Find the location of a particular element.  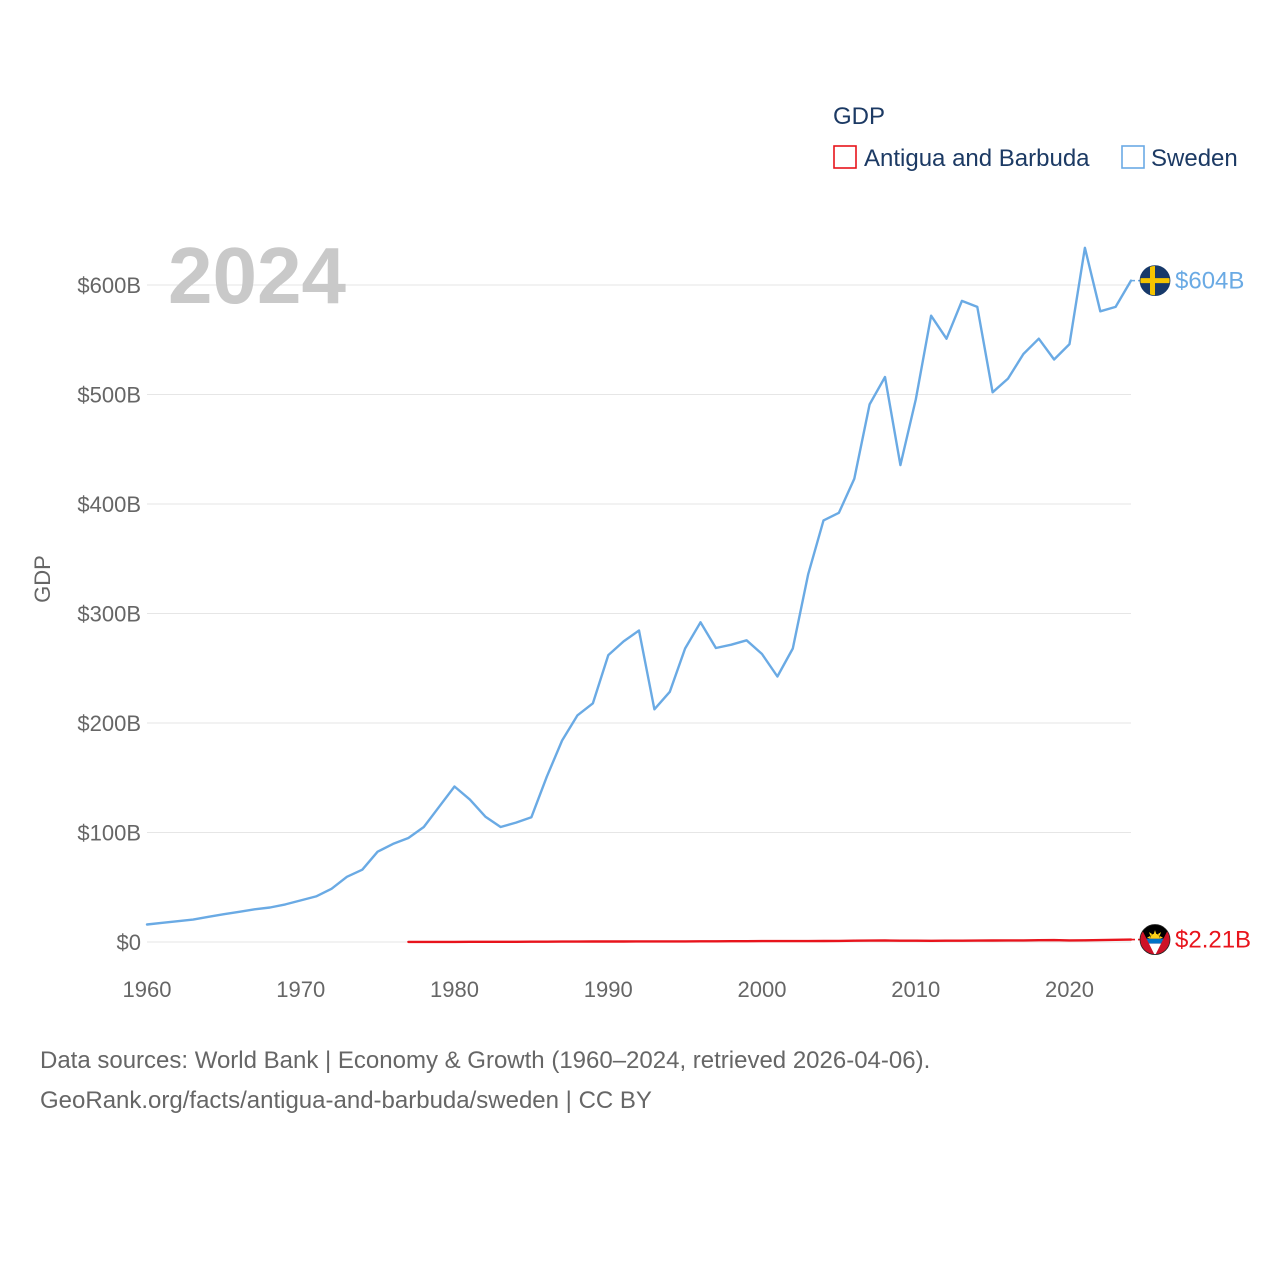

x-tick-label: 1970 is located at coordinates (300, 989).